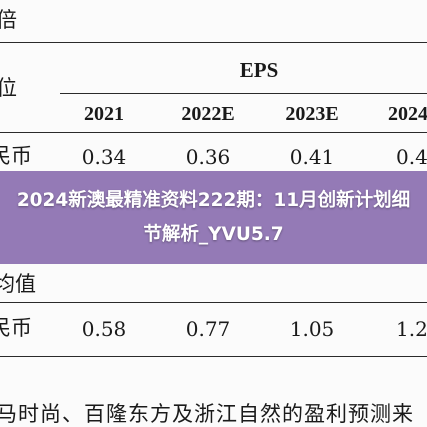 Image resolution: width=427 pixels, height=427 pixels. What do you see at coordinates (312, 329) in the screenshot?
I see `row2-value-2023e: 1.05` at bounding box center [312, 329].